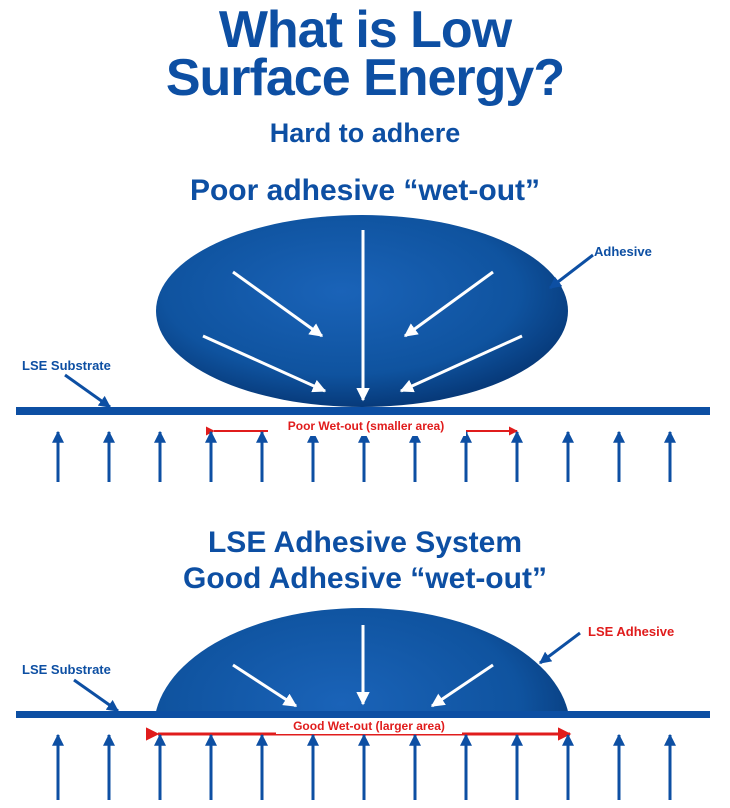 The height and width of the screenshot is (808, 730). I want to click on poor-wetout-label: Poor Wet-out (smaller area), so click(366, 426).